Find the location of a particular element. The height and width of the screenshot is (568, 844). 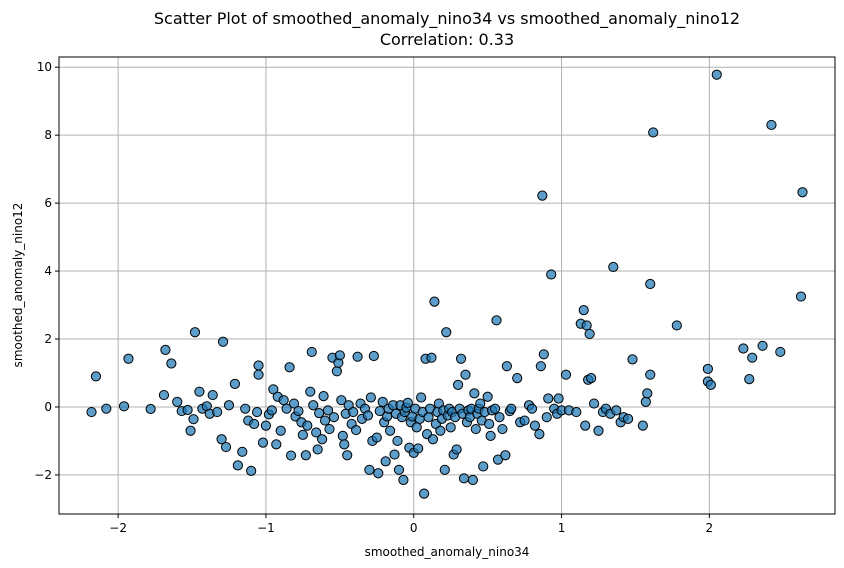

chart-subtitle: Correlation: 0.33 is located at coordinates (447, 39).